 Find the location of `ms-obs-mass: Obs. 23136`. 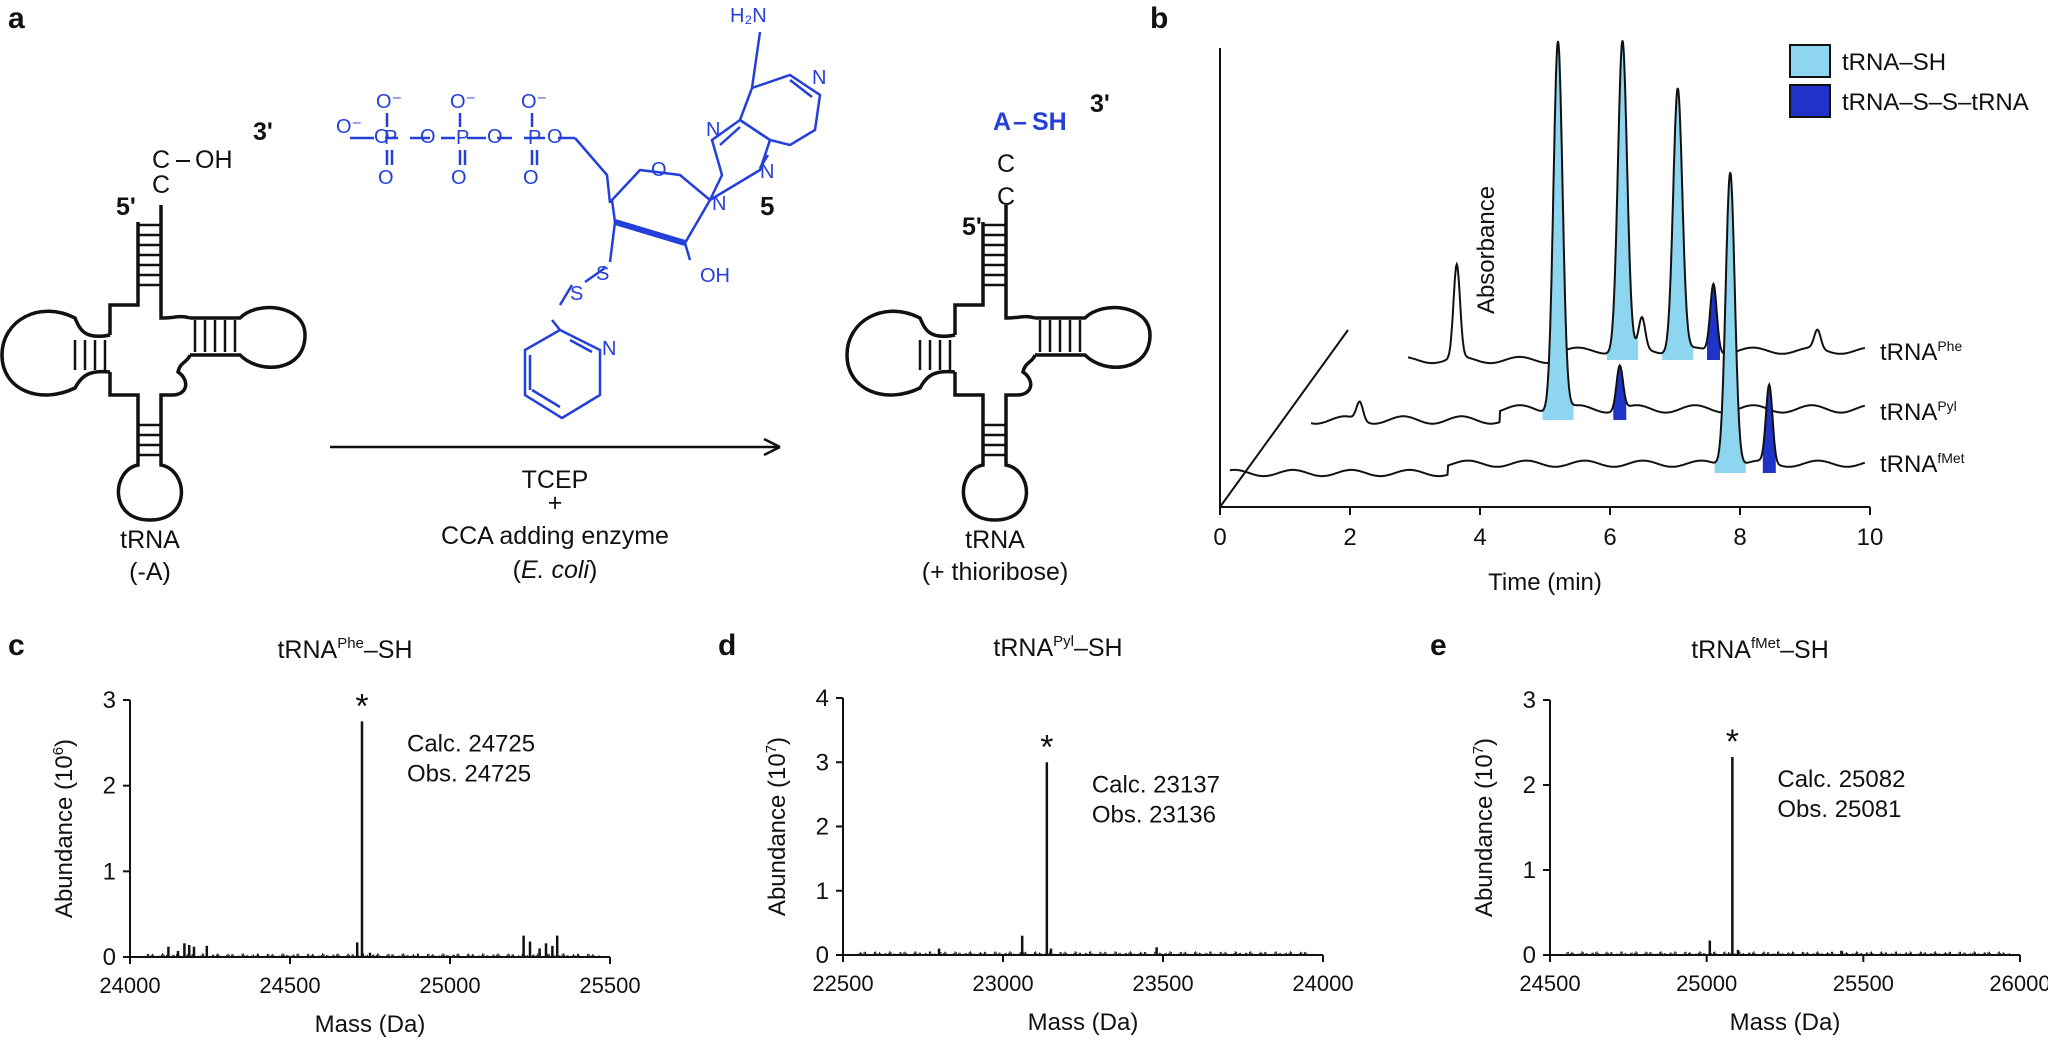

ms-obs-mass: Obs. 23136 is located at coordinates (1154, 814).